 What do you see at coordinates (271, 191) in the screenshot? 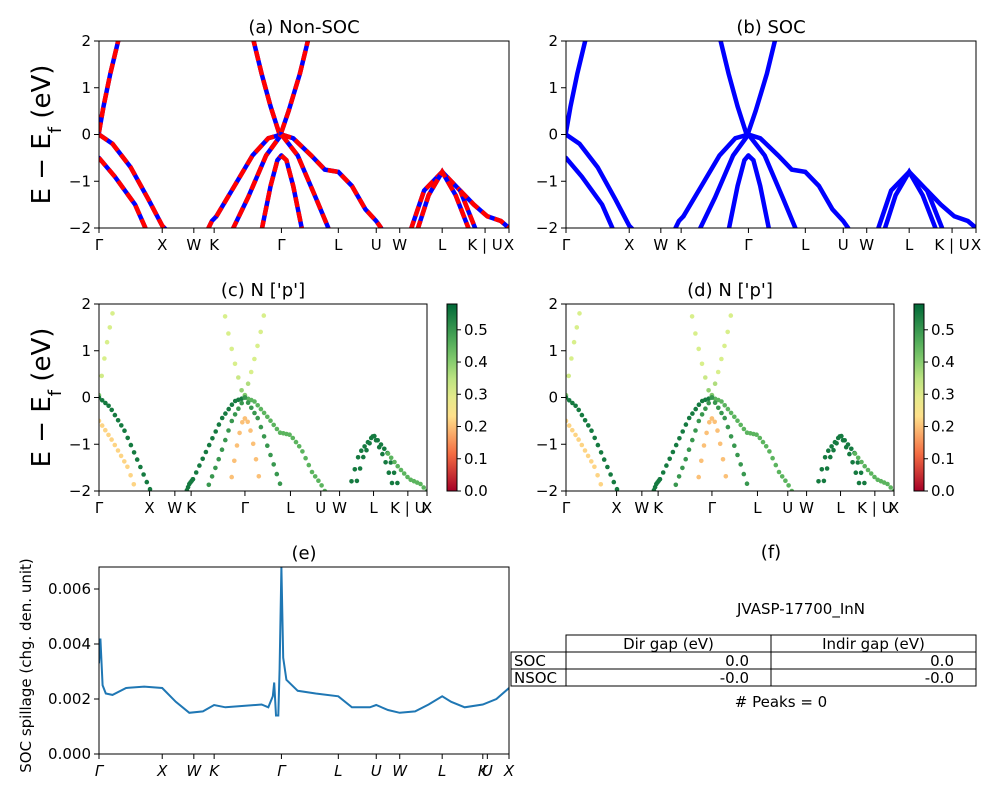
I see `band-gammaLowL-nsoc` at bounding box center [271, 191].